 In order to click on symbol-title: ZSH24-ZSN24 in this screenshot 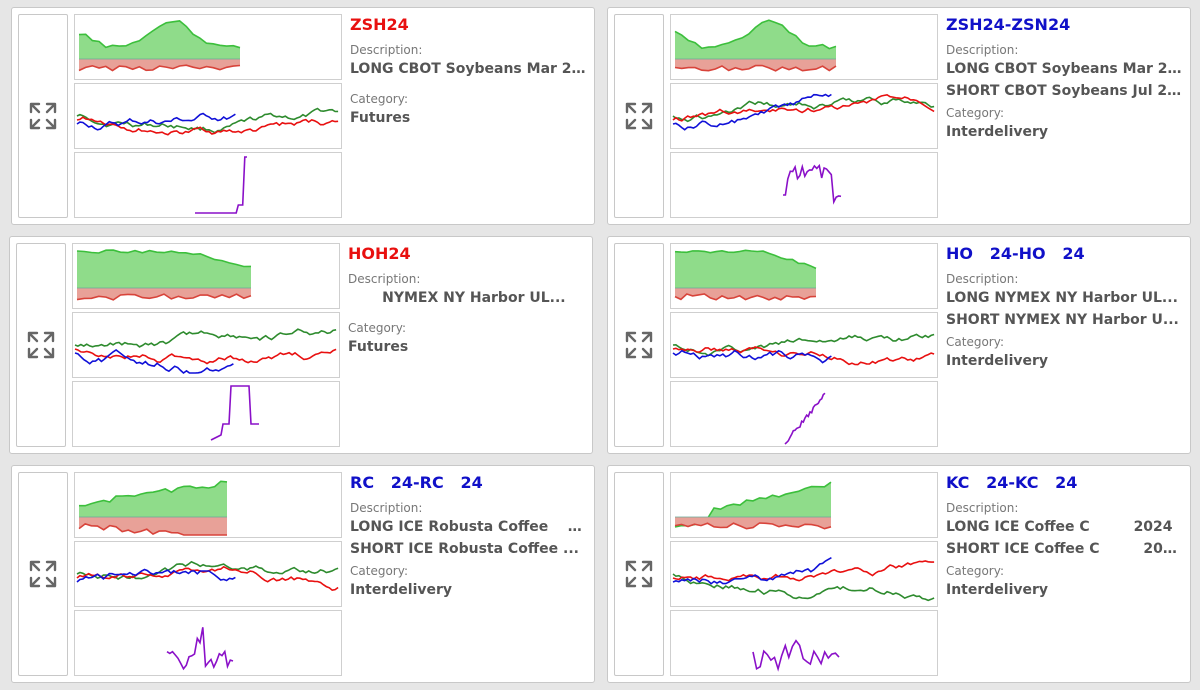, I will do `click(1008, 24)`.